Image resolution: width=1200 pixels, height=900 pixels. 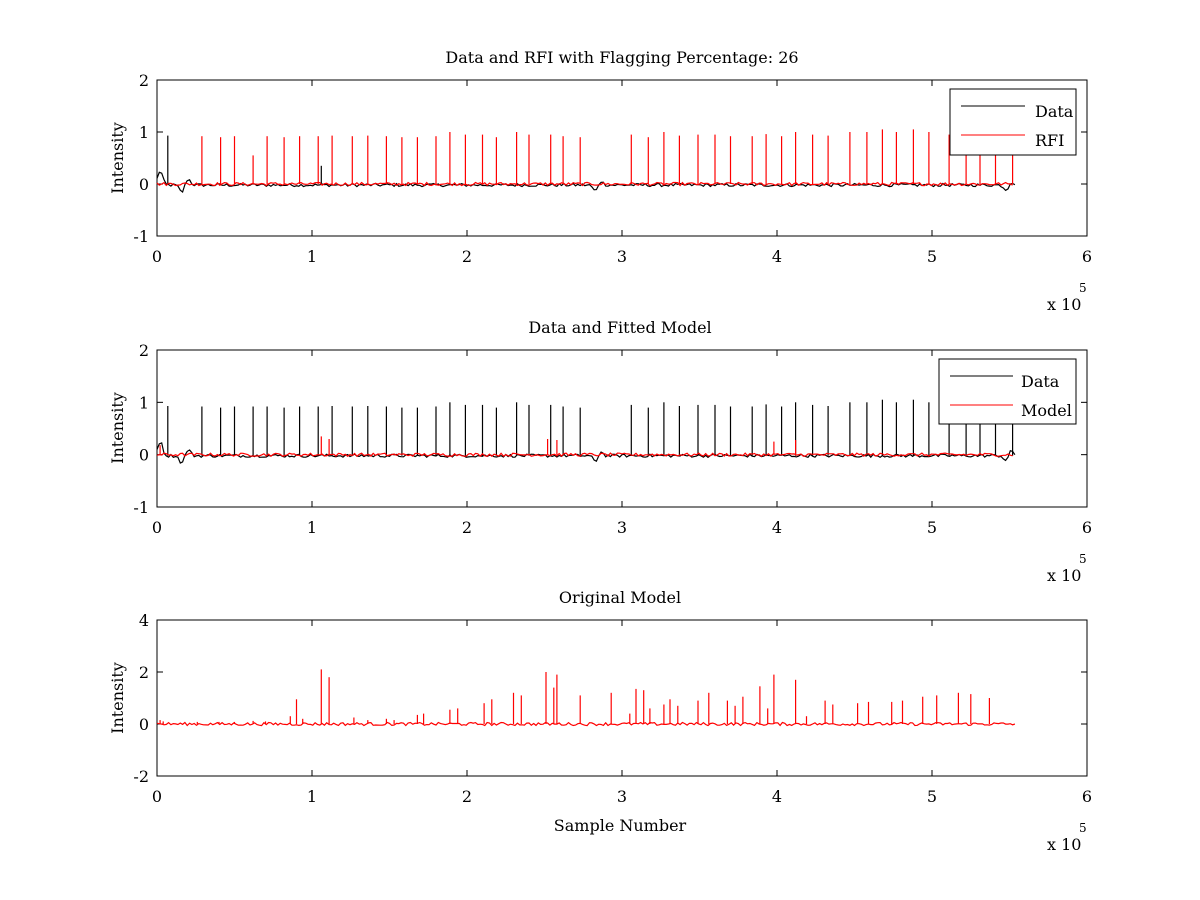 I want to click on legend: Data Model, so click(x=1007, y=391).